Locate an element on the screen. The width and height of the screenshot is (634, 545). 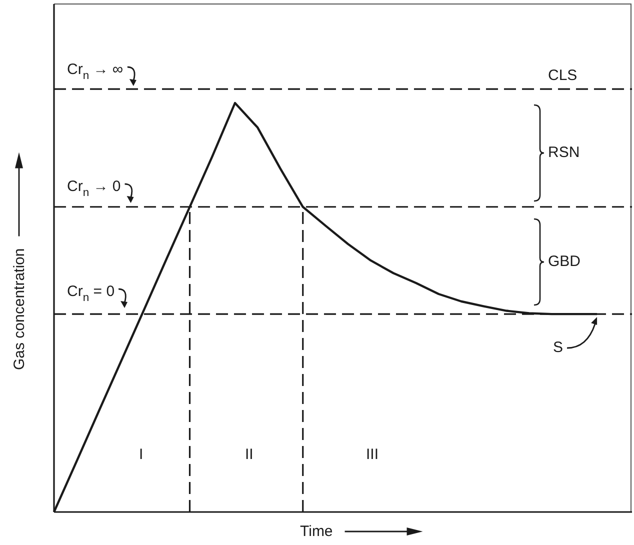
y-axis-title: Gas concentration is located at coordinates (19, 309).